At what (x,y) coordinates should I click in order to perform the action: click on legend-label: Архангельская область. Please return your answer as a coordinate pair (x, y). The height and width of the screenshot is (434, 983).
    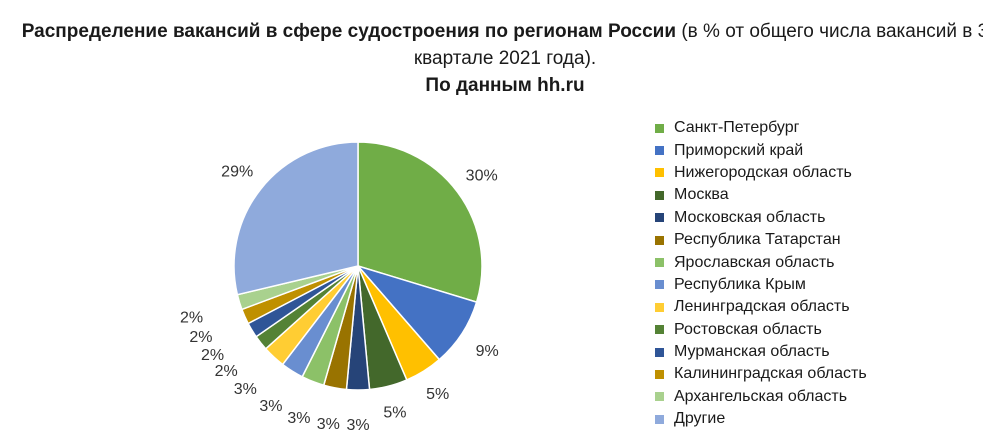
    Looking at the image, I should click on (761, 396).